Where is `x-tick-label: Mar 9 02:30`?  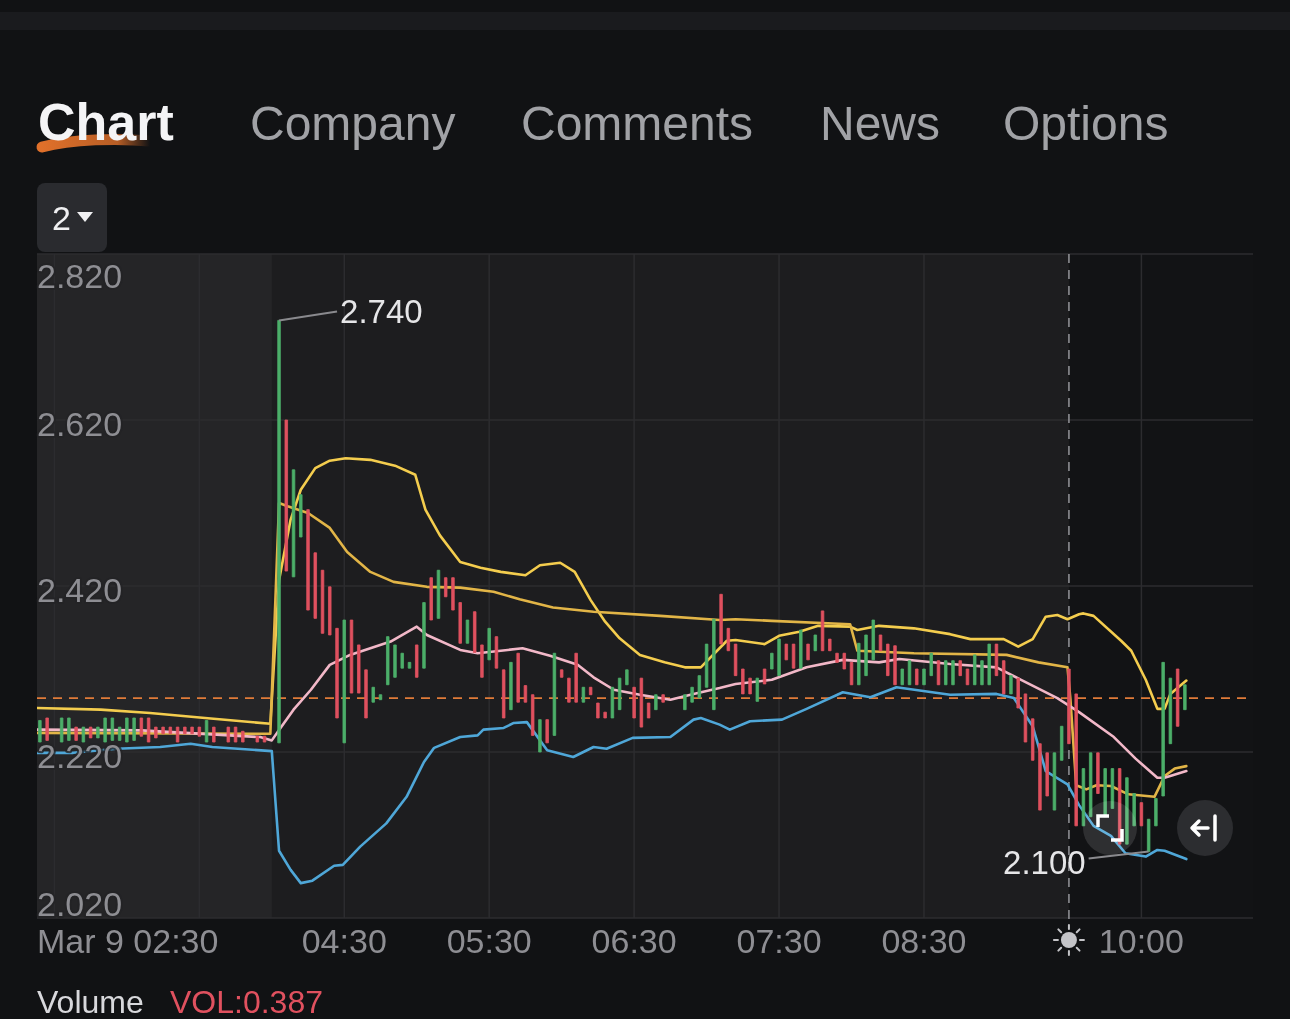
x-tick-label: Mar 9 02:30 is located at coordinates (128, 941).